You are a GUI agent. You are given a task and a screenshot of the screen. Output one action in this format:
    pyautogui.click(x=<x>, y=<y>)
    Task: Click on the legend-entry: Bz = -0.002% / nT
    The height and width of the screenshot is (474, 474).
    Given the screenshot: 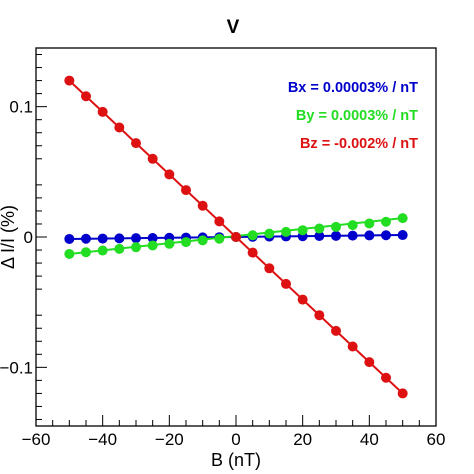 What is the action you would take?
    pyautogui.click(x=359, y=144)
    